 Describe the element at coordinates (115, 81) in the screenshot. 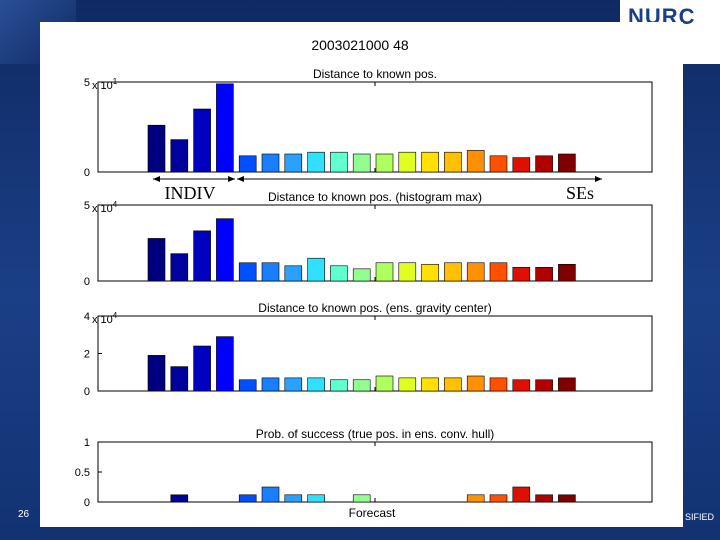

I see `exponent-superscript: 1` at that location.